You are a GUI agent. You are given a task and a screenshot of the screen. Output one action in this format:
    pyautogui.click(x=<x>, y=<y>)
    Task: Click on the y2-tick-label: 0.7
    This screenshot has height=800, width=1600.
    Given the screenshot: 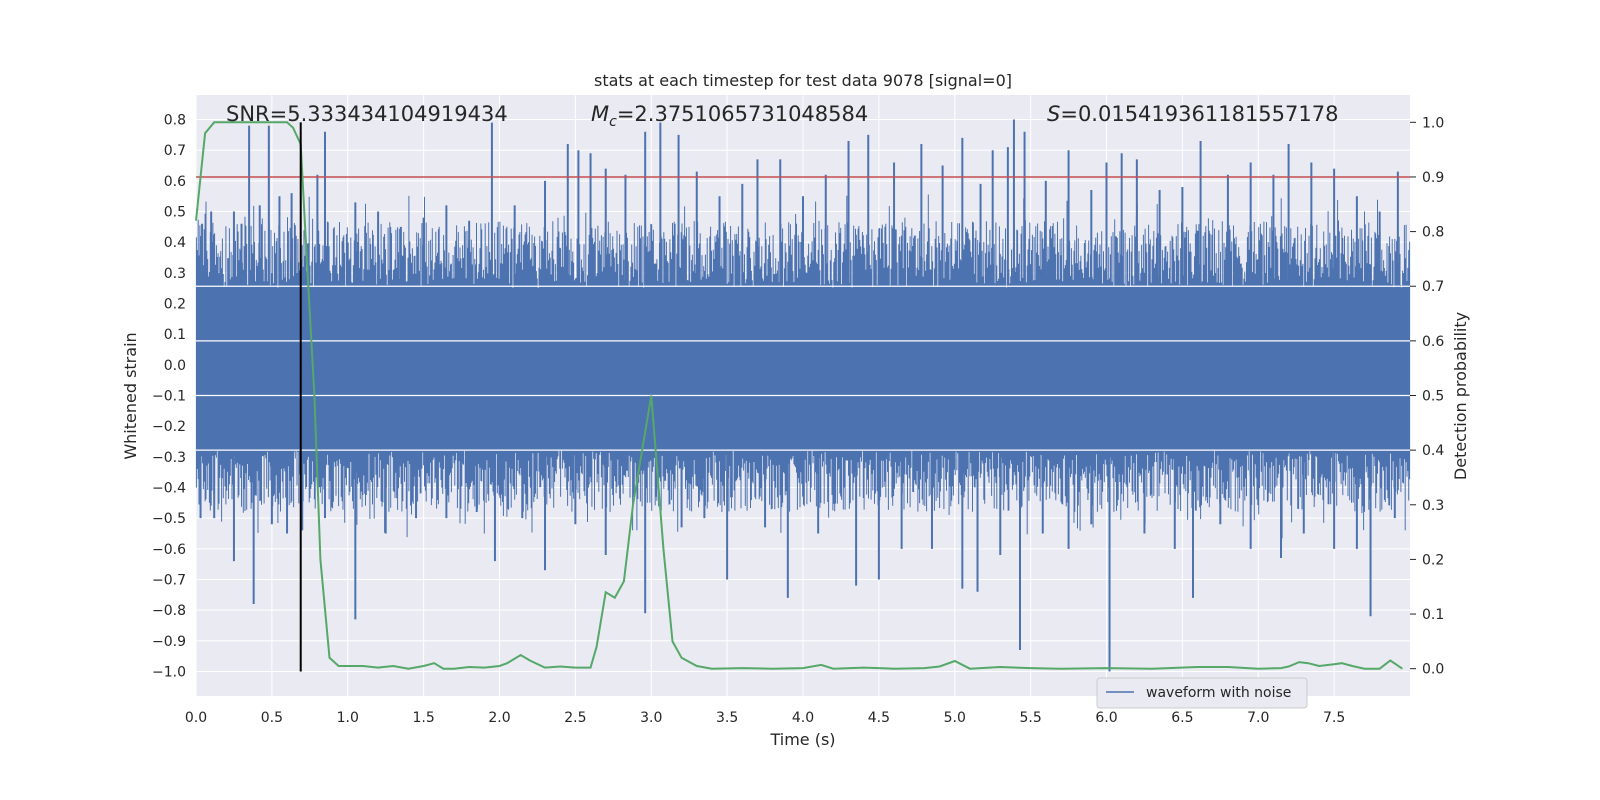 What is the action you would take?
    pyautogui.click(x=1433, y=287)
    